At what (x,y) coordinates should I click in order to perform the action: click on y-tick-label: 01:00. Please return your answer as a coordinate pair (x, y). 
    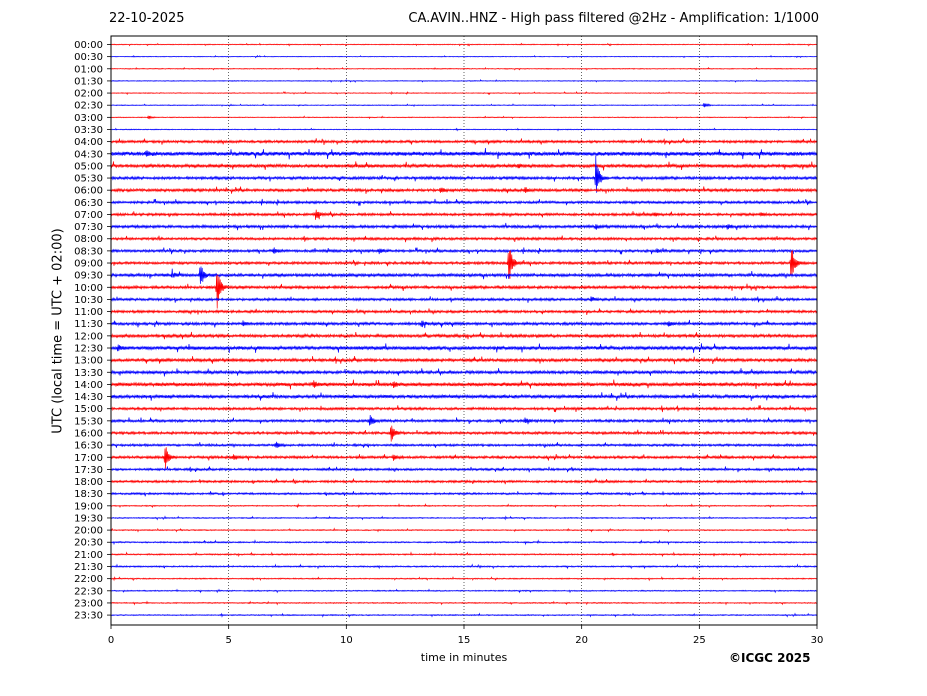
    Looking at the image, I should click on (88, 69).